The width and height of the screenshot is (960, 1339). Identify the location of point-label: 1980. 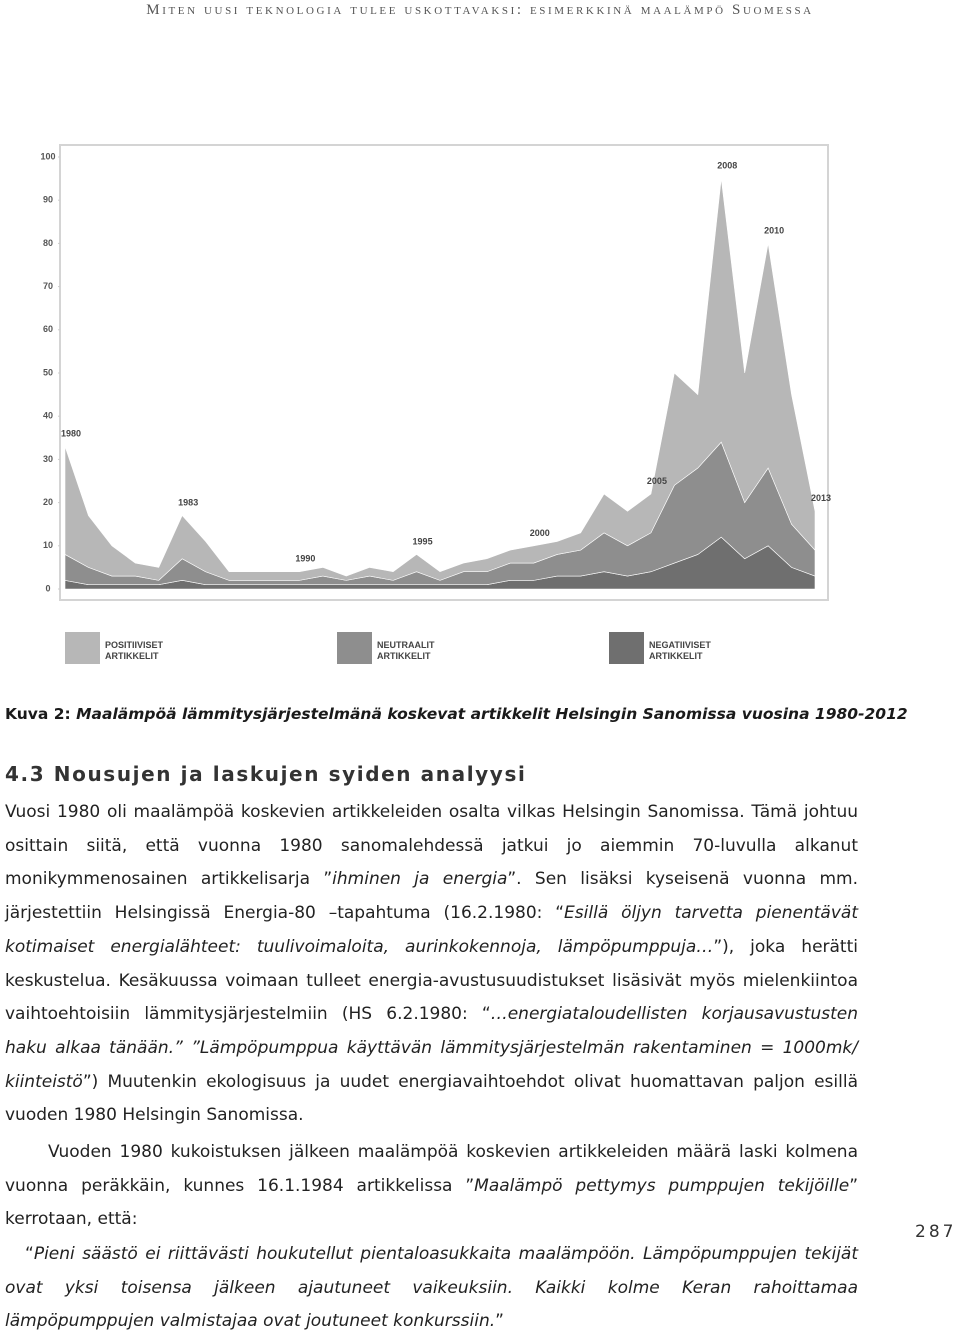
(71, 433).